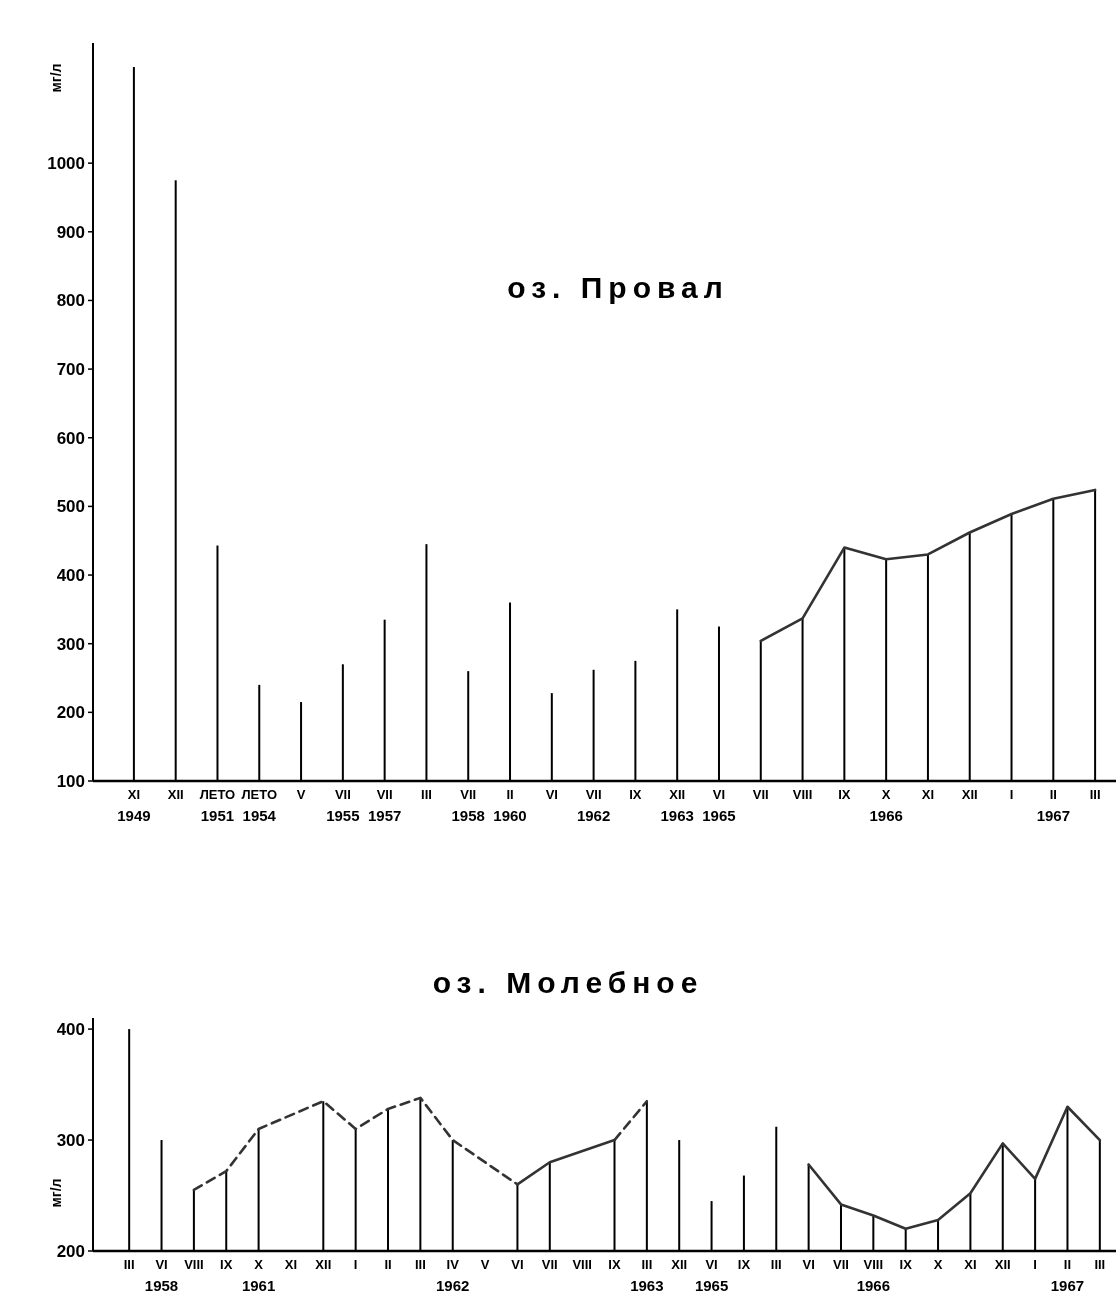 The image size is (1117, 1303). I want to click on x-tick-label: ЛЕТО 1954, so click(259, 805).